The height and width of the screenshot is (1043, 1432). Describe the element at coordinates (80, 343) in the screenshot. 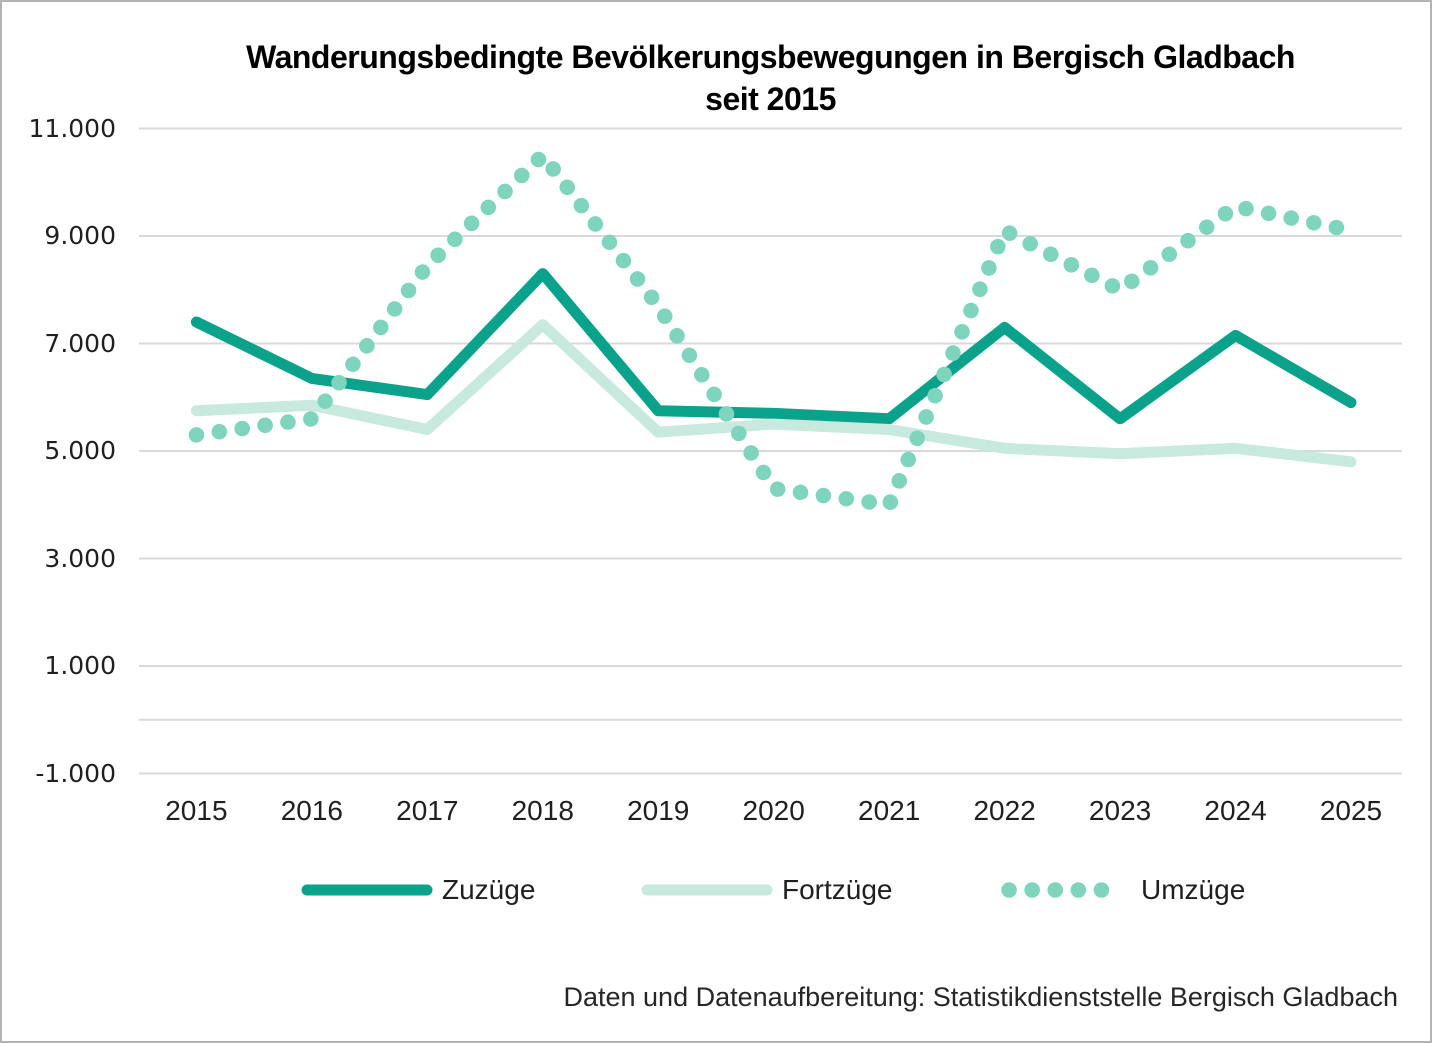

I see `y-tick-label-7000: 7.000` at that location.